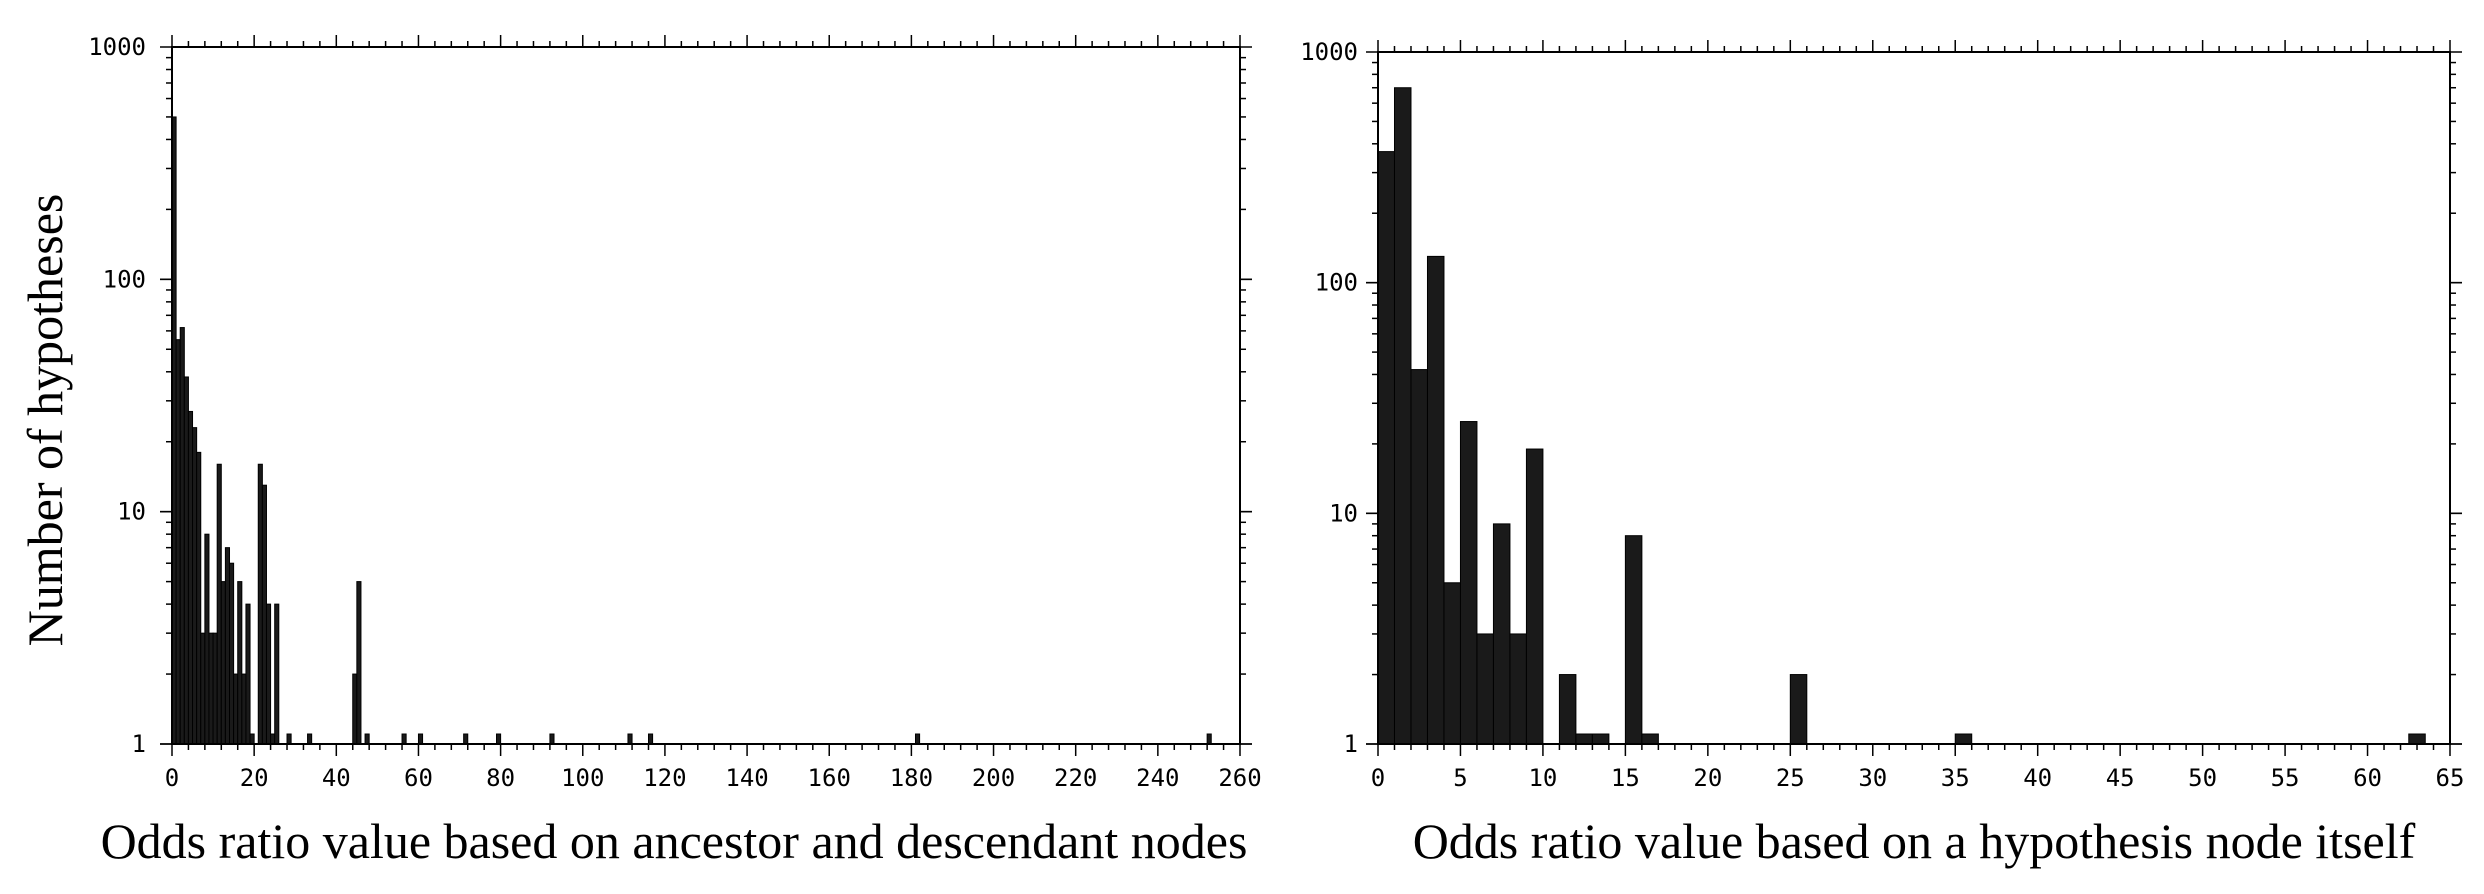  Describe the element at coordinates (664, 778) in the screenshot. I see `x-tick-label: 120` at that location.